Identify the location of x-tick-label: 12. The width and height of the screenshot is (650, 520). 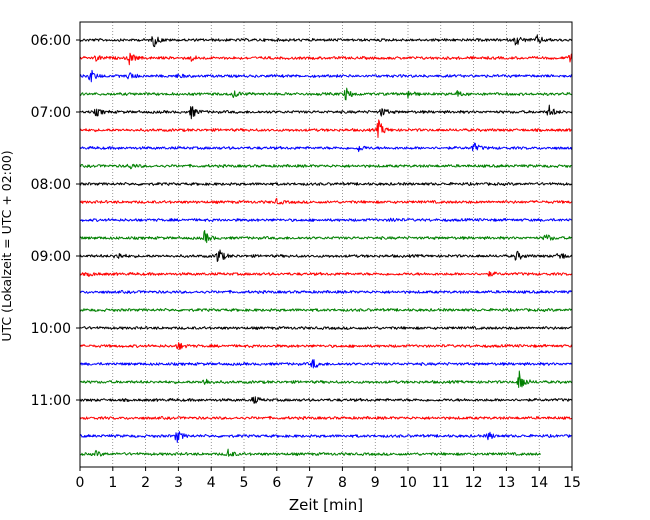
(474, 483).